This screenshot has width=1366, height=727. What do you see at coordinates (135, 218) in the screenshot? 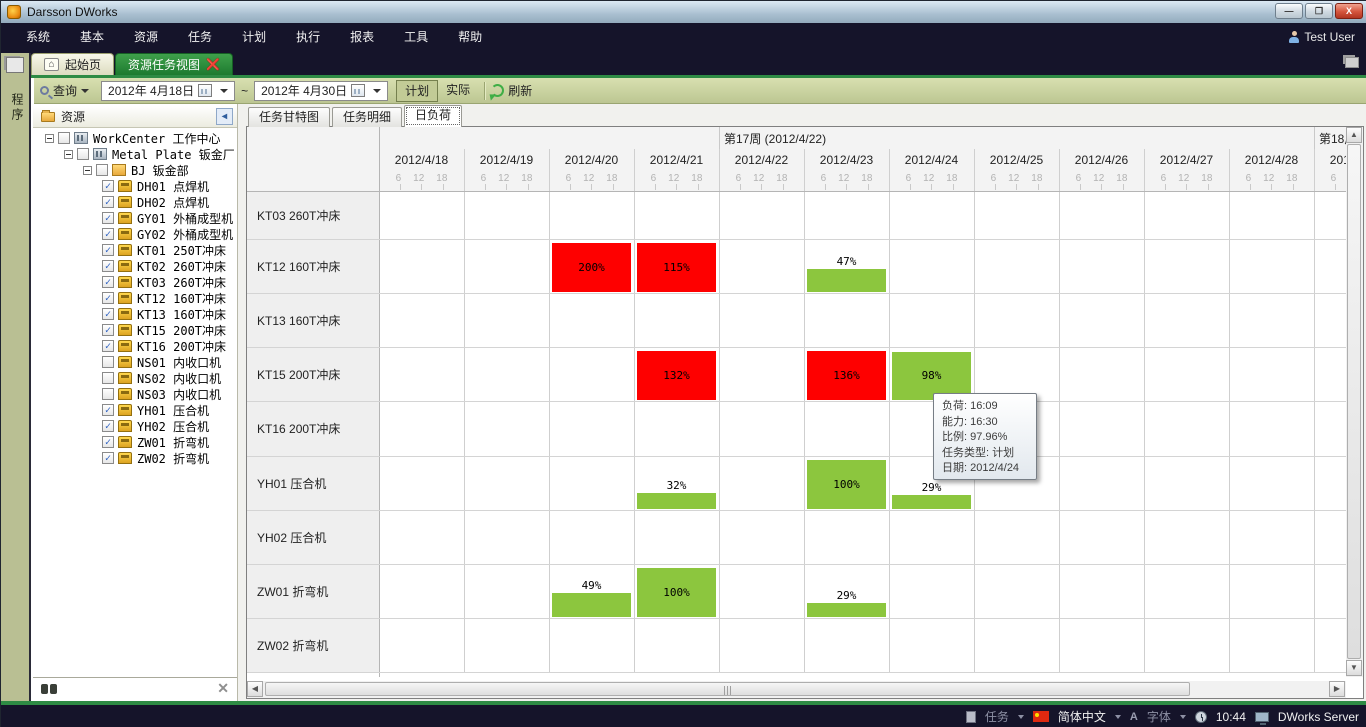
I see `tree-item: ✓ GY01 外桶成型机` at bounding box center [135, 218].